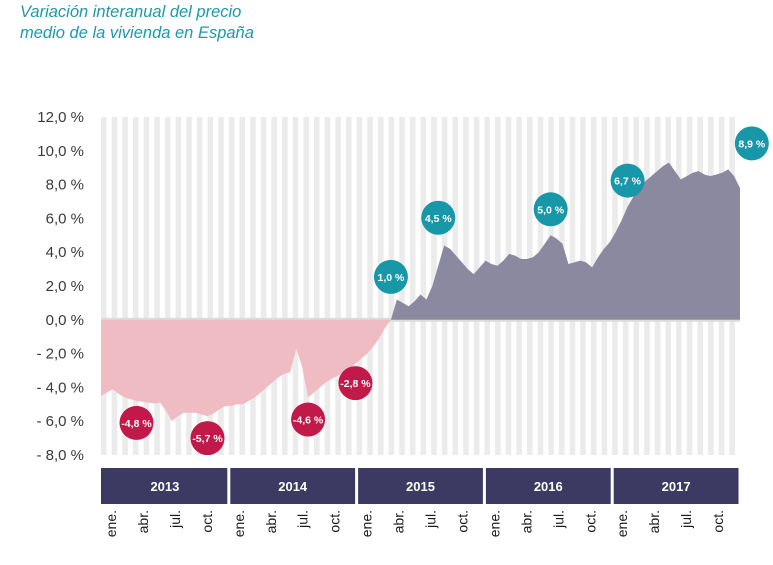  What do you see at coordinates (60, 387) in the screenshot?
I see `y-tick-label: - 4,0 %` at bounding box center [60, 387].